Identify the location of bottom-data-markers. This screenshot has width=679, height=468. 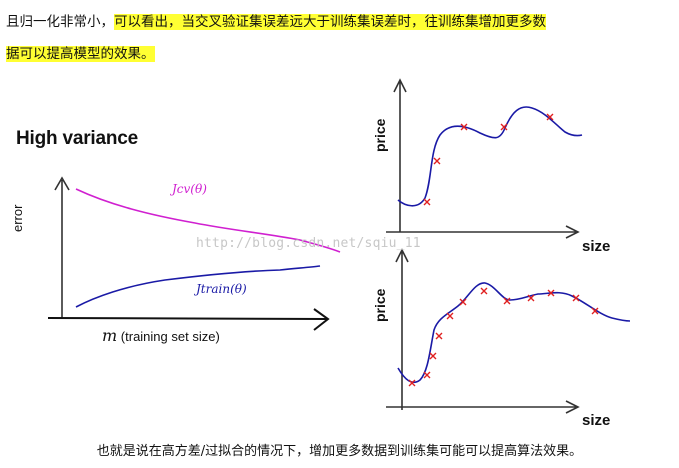
(503, 337).